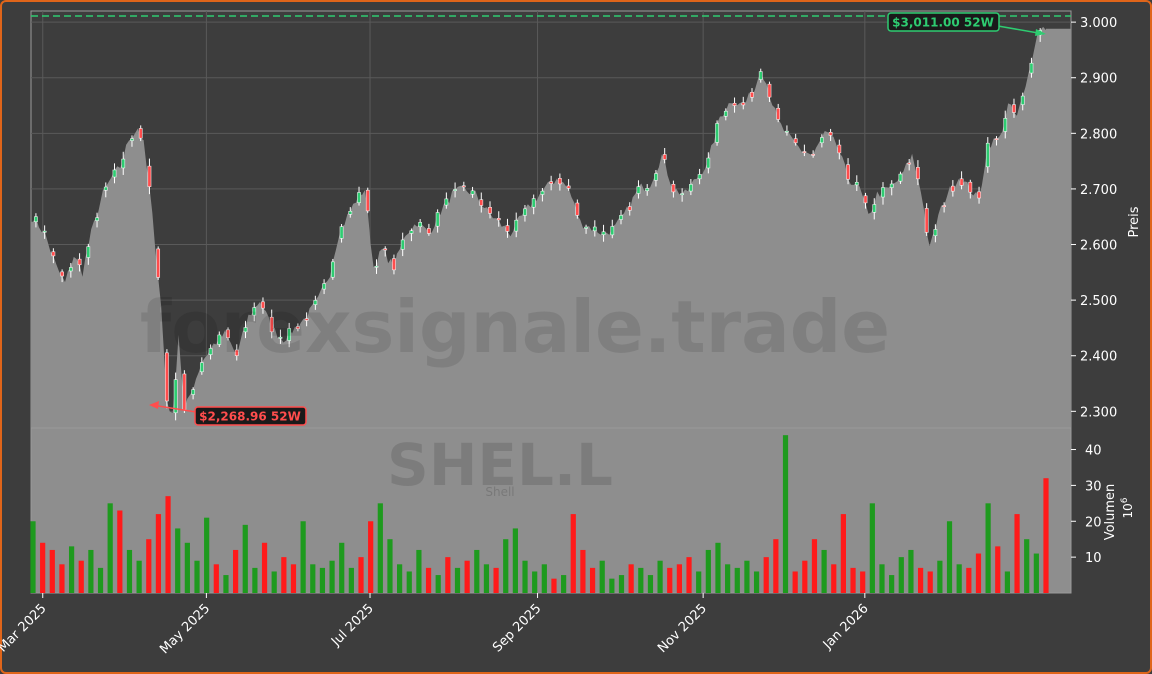  Describe the element at coordinates (1098, 134) in the screenshot. I see `price-y-tick-label: 2.800` at that location.